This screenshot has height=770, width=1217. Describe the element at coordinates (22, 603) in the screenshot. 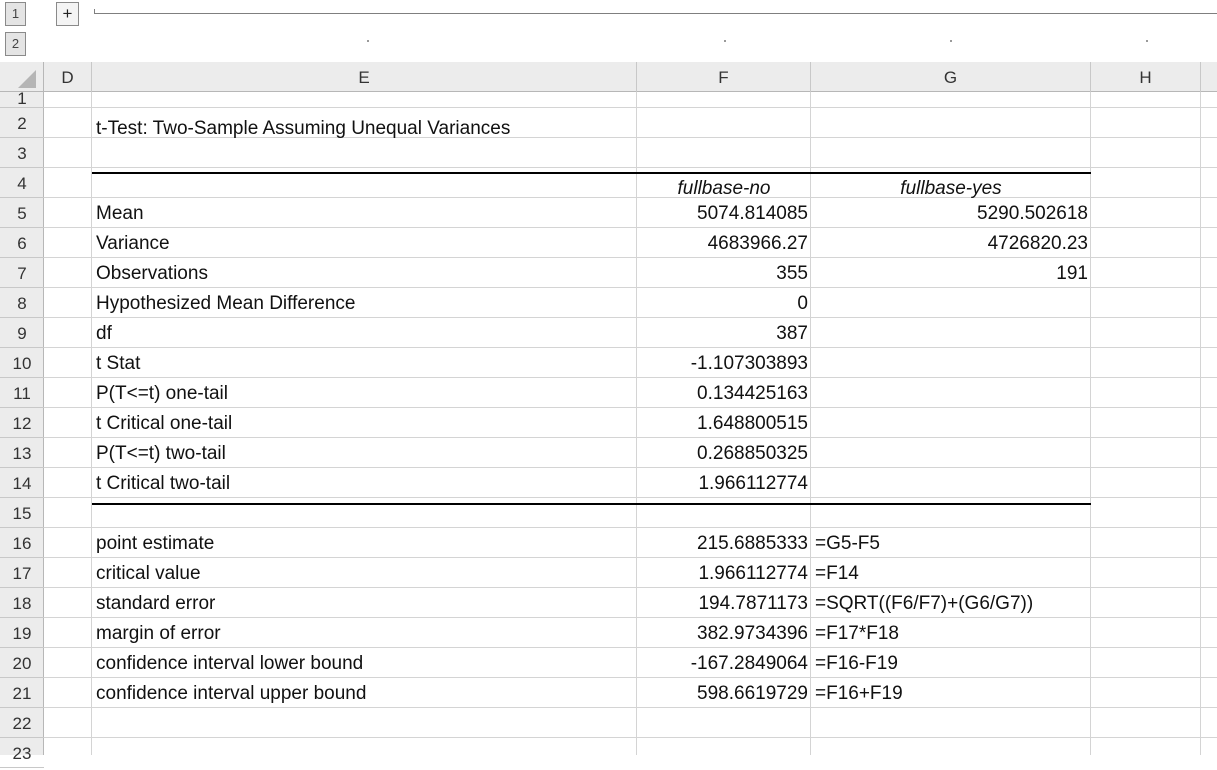

I see `row-header-18: 18` at that location.